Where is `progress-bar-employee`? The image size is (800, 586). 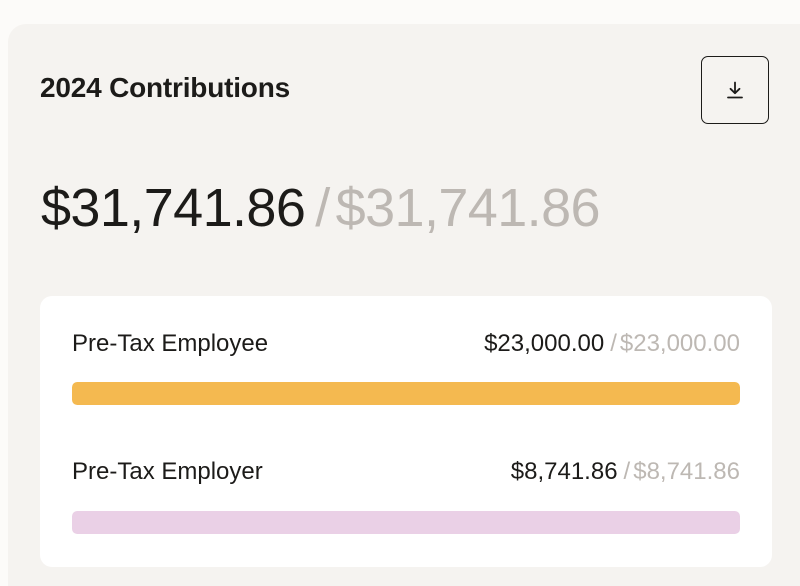 progress-bar-employee is located at coordinates (406, 393).